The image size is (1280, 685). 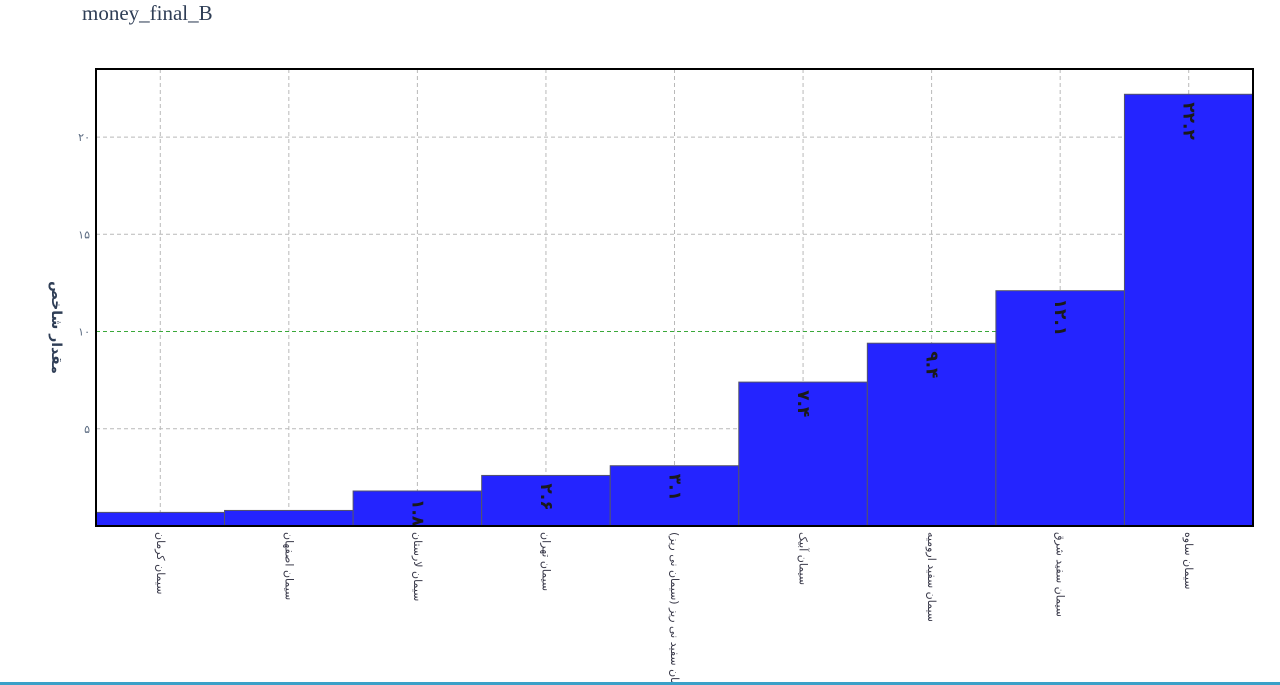 I want to click on bar-value-label: ۱.۸, so click(x=417, y=513).